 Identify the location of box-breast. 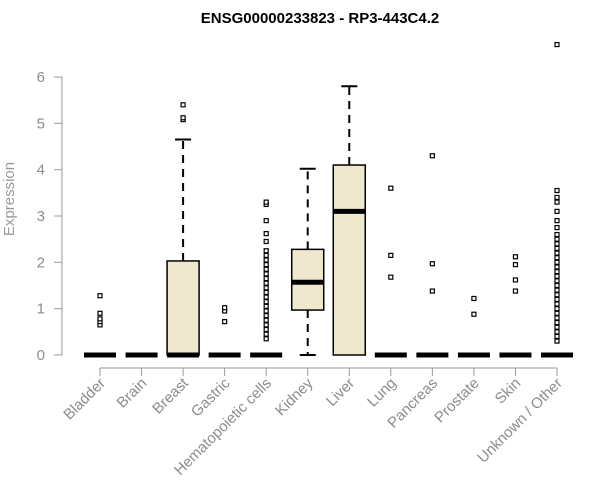
(183, 230).